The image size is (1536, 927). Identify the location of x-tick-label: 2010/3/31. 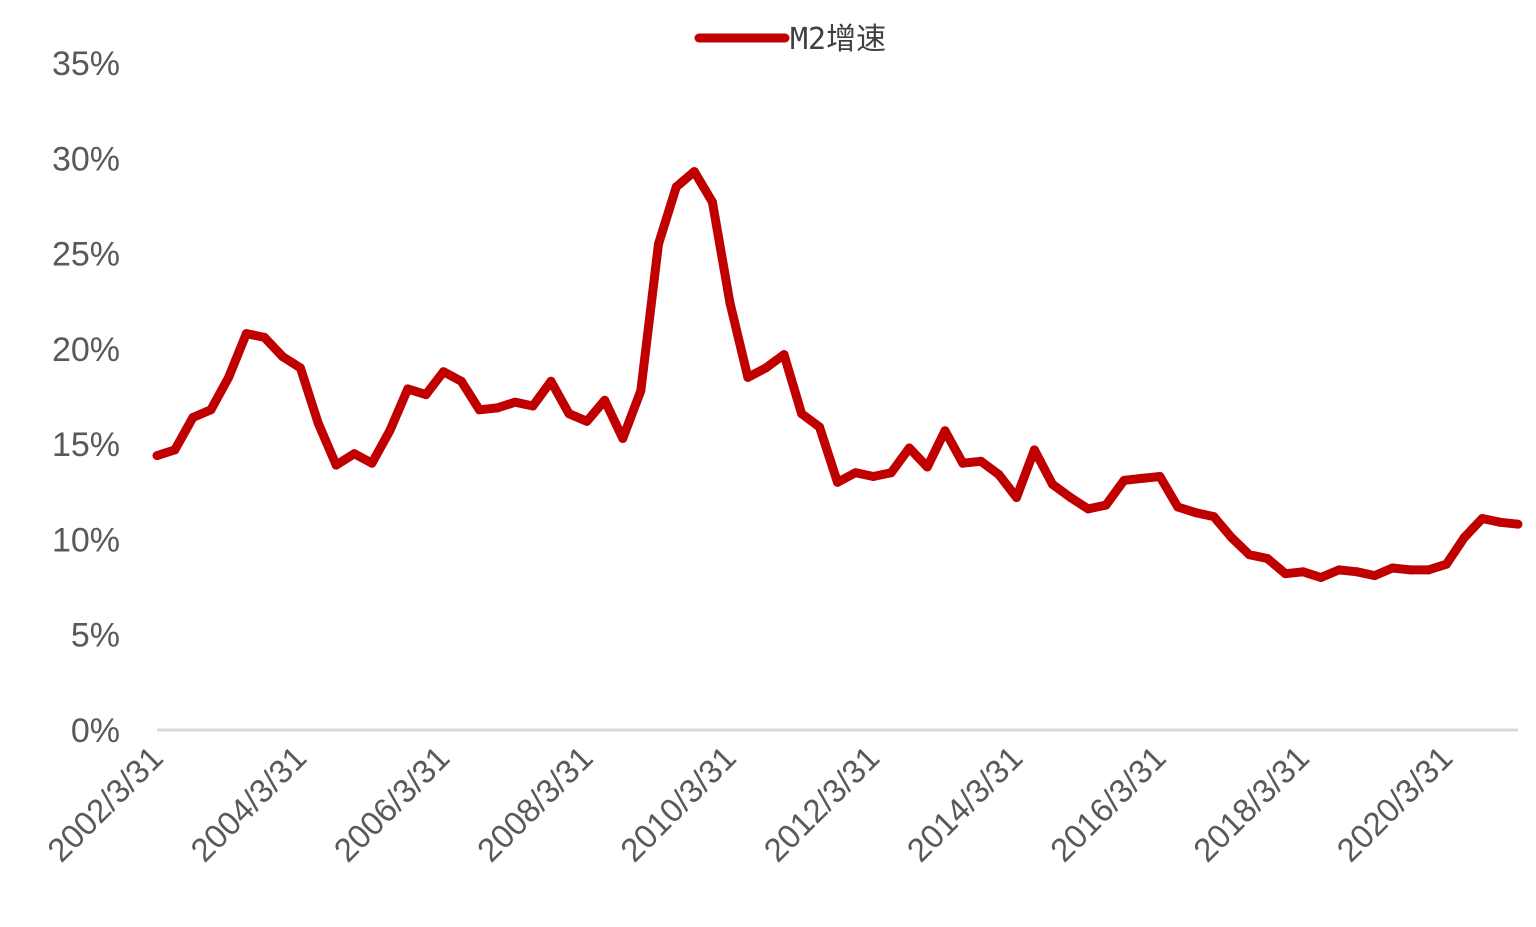
(678, 804).